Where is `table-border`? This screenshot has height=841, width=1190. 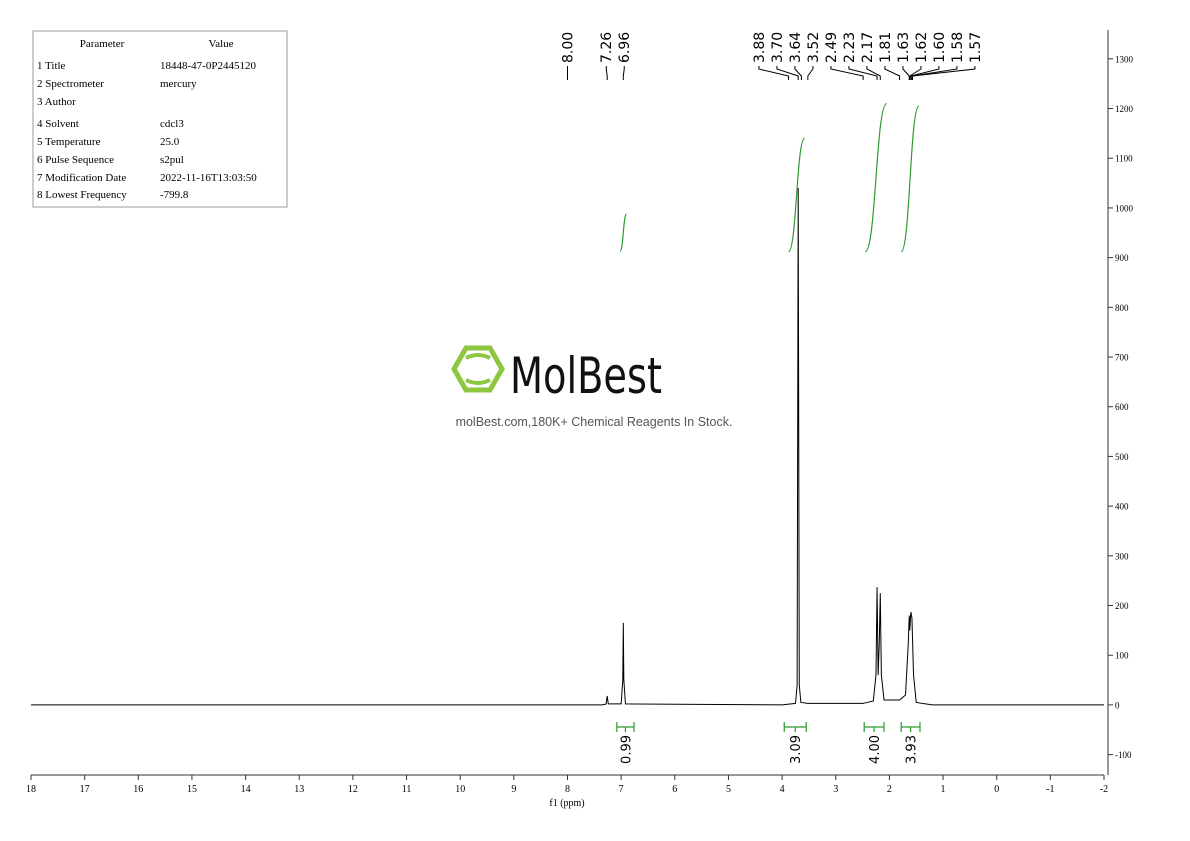
table-border is located at coordinates (160, 119).